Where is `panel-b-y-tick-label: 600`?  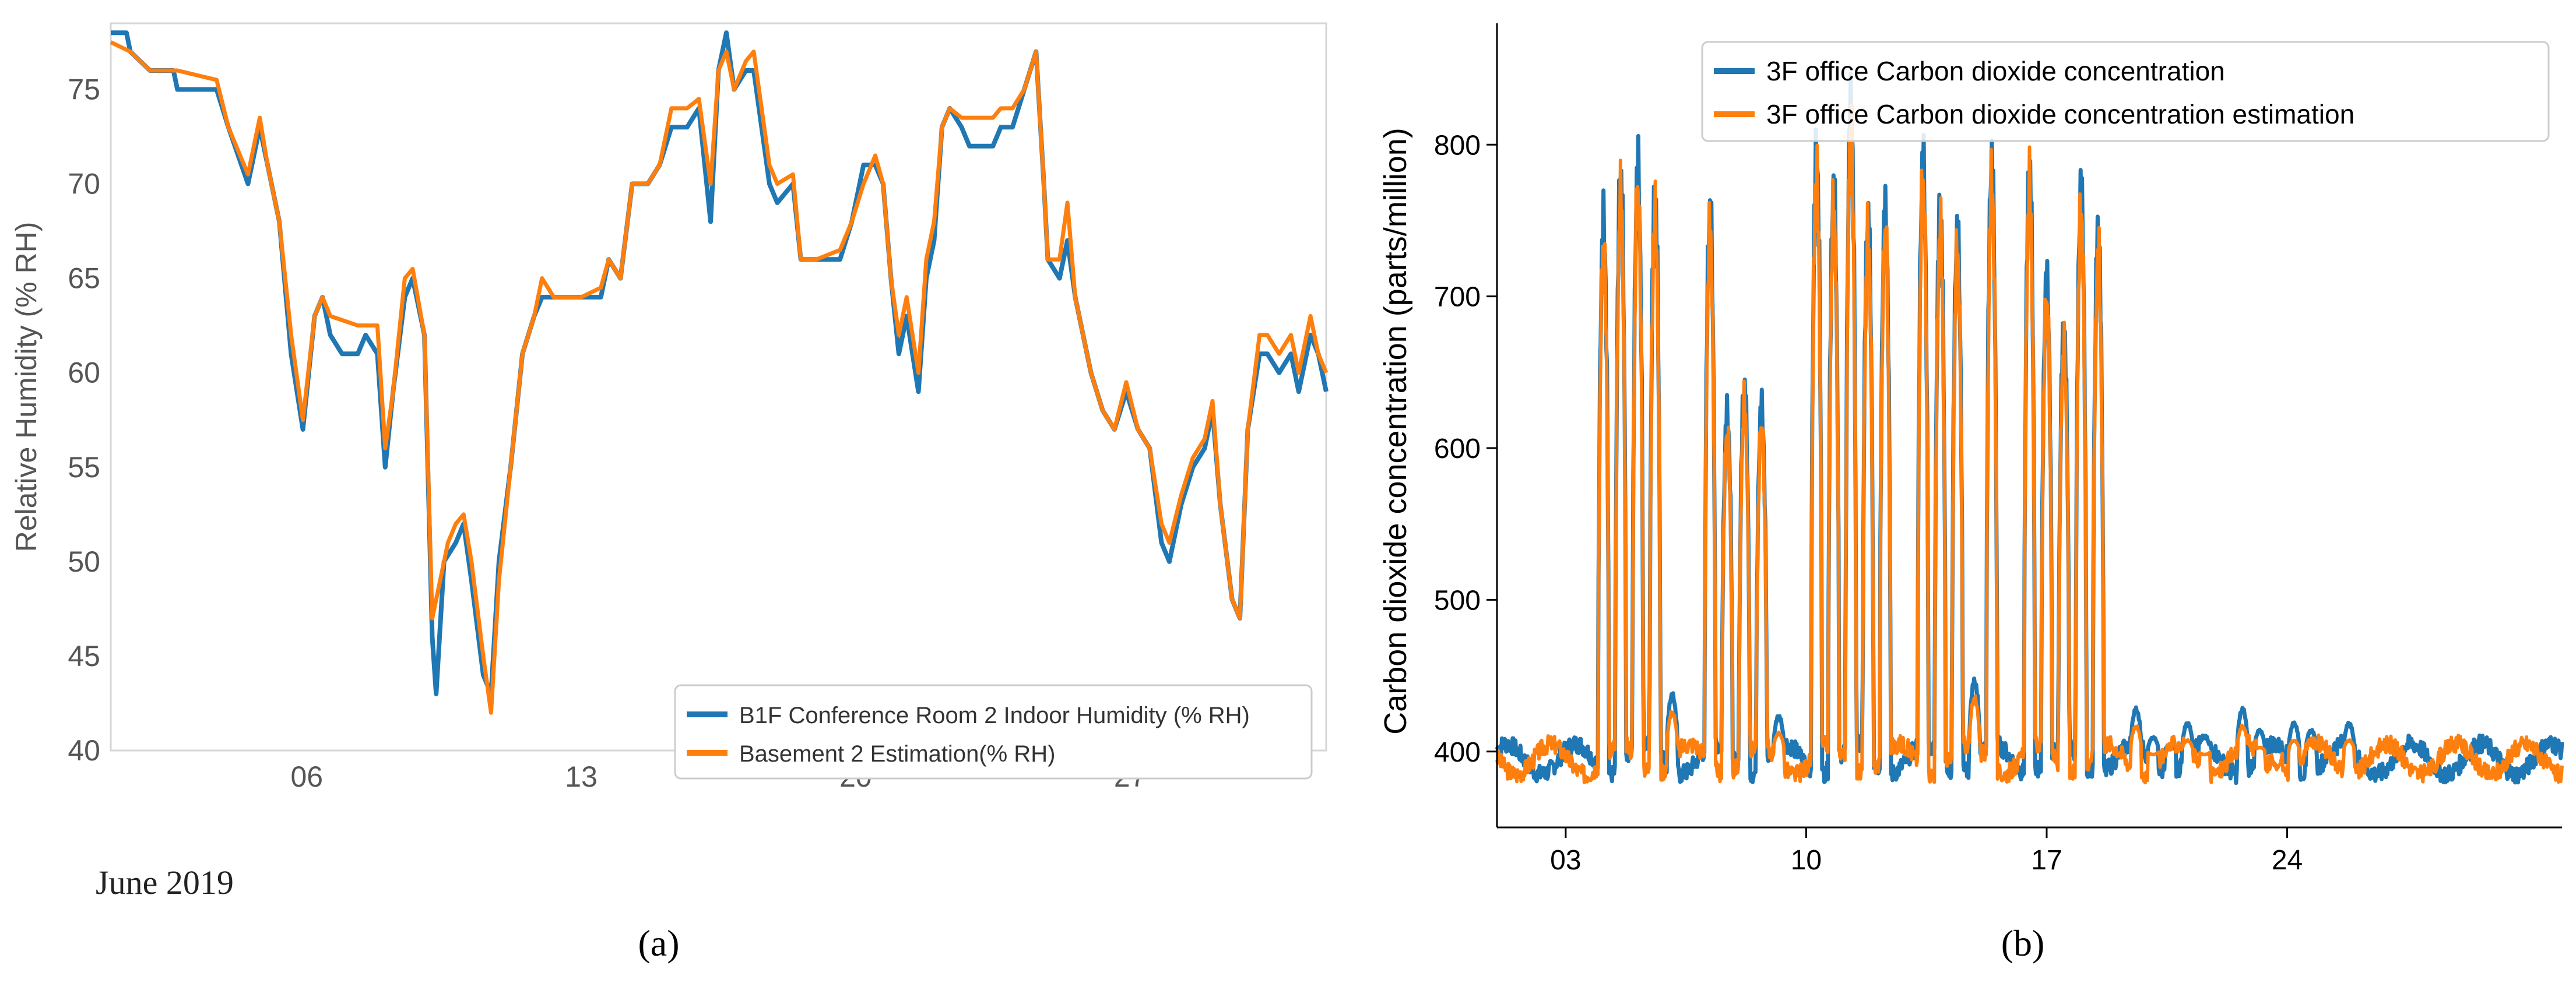 panel-b-y-tick-label: 600 is located at coordinates (1457, 449).